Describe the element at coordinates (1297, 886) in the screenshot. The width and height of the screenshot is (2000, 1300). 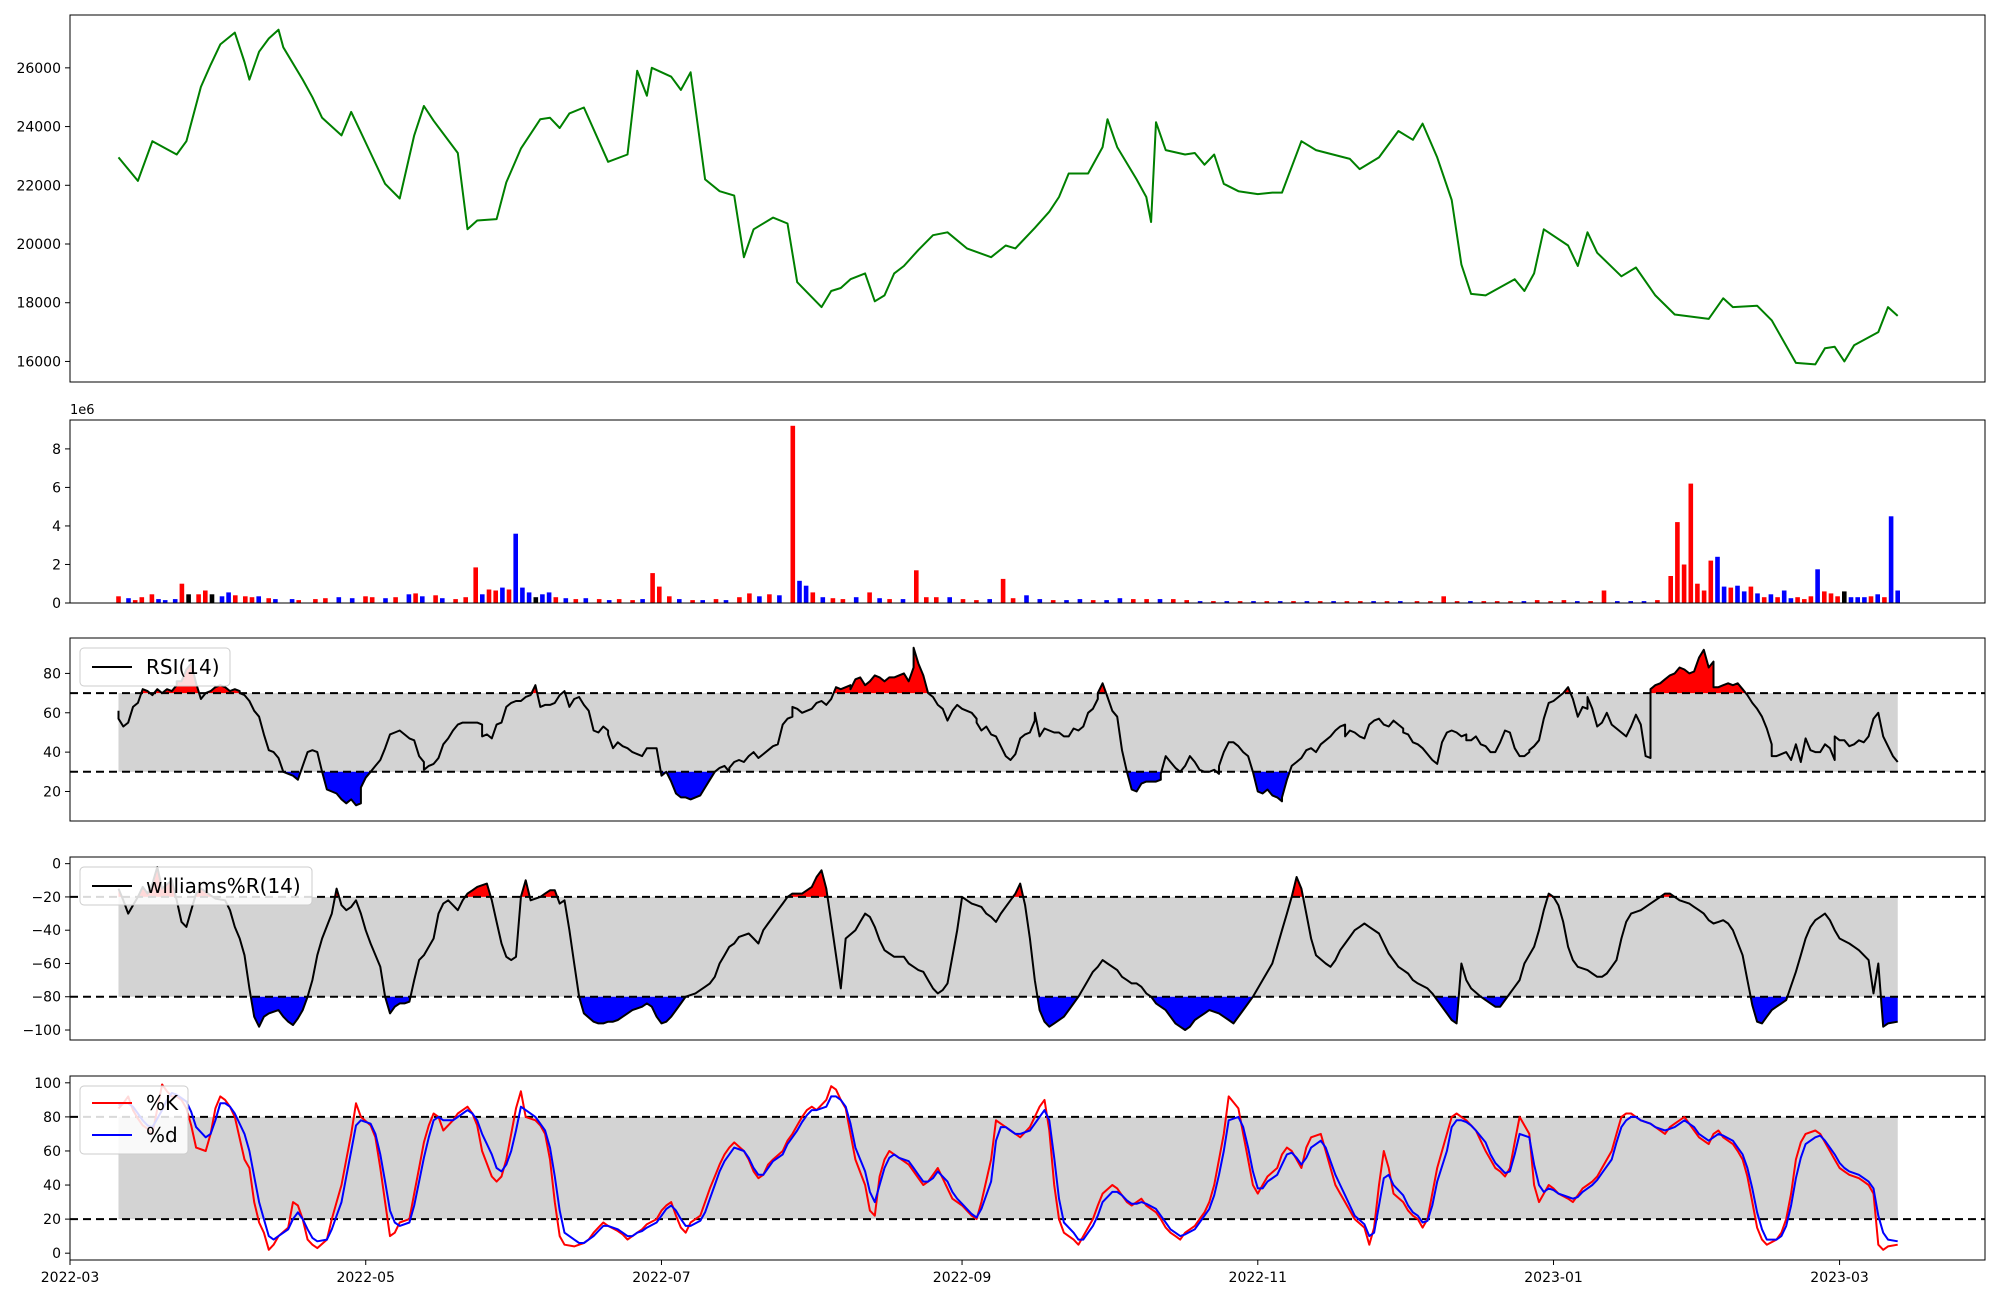
I see `williams-overbought-fill` at that location.